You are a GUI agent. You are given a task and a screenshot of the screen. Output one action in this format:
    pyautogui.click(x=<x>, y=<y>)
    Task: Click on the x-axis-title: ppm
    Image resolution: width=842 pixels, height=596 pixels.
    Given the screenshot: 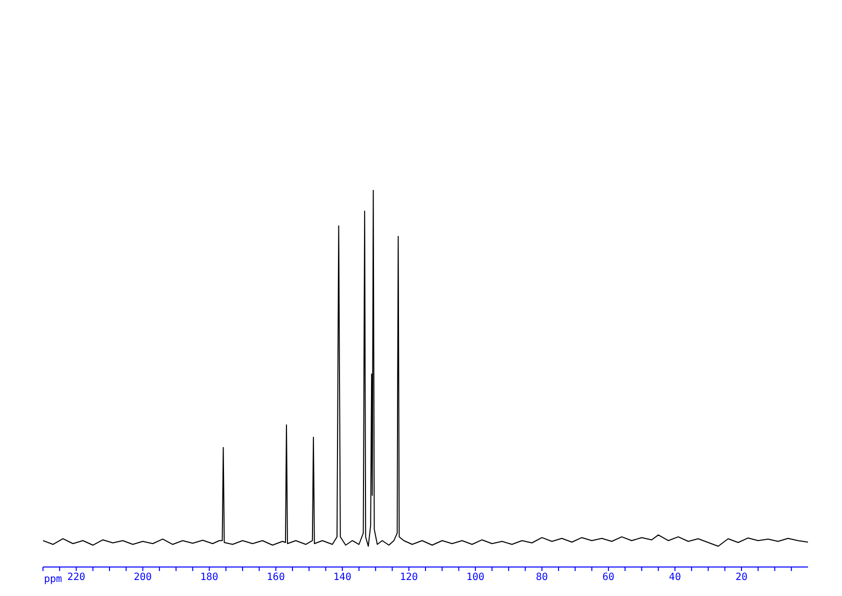 What is the action you would take?
    pyautogui.click(x=53, y=579)
    